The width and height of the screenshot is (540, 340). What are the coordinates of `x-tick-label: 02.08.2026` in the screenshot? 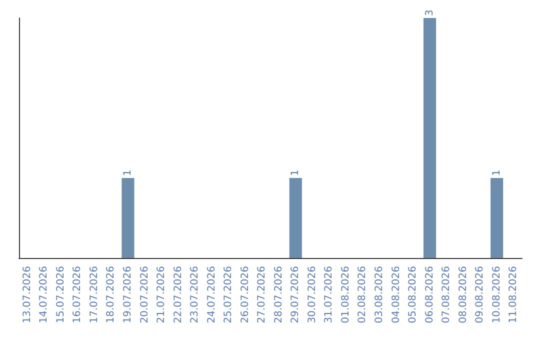 It's located at (362, 295).